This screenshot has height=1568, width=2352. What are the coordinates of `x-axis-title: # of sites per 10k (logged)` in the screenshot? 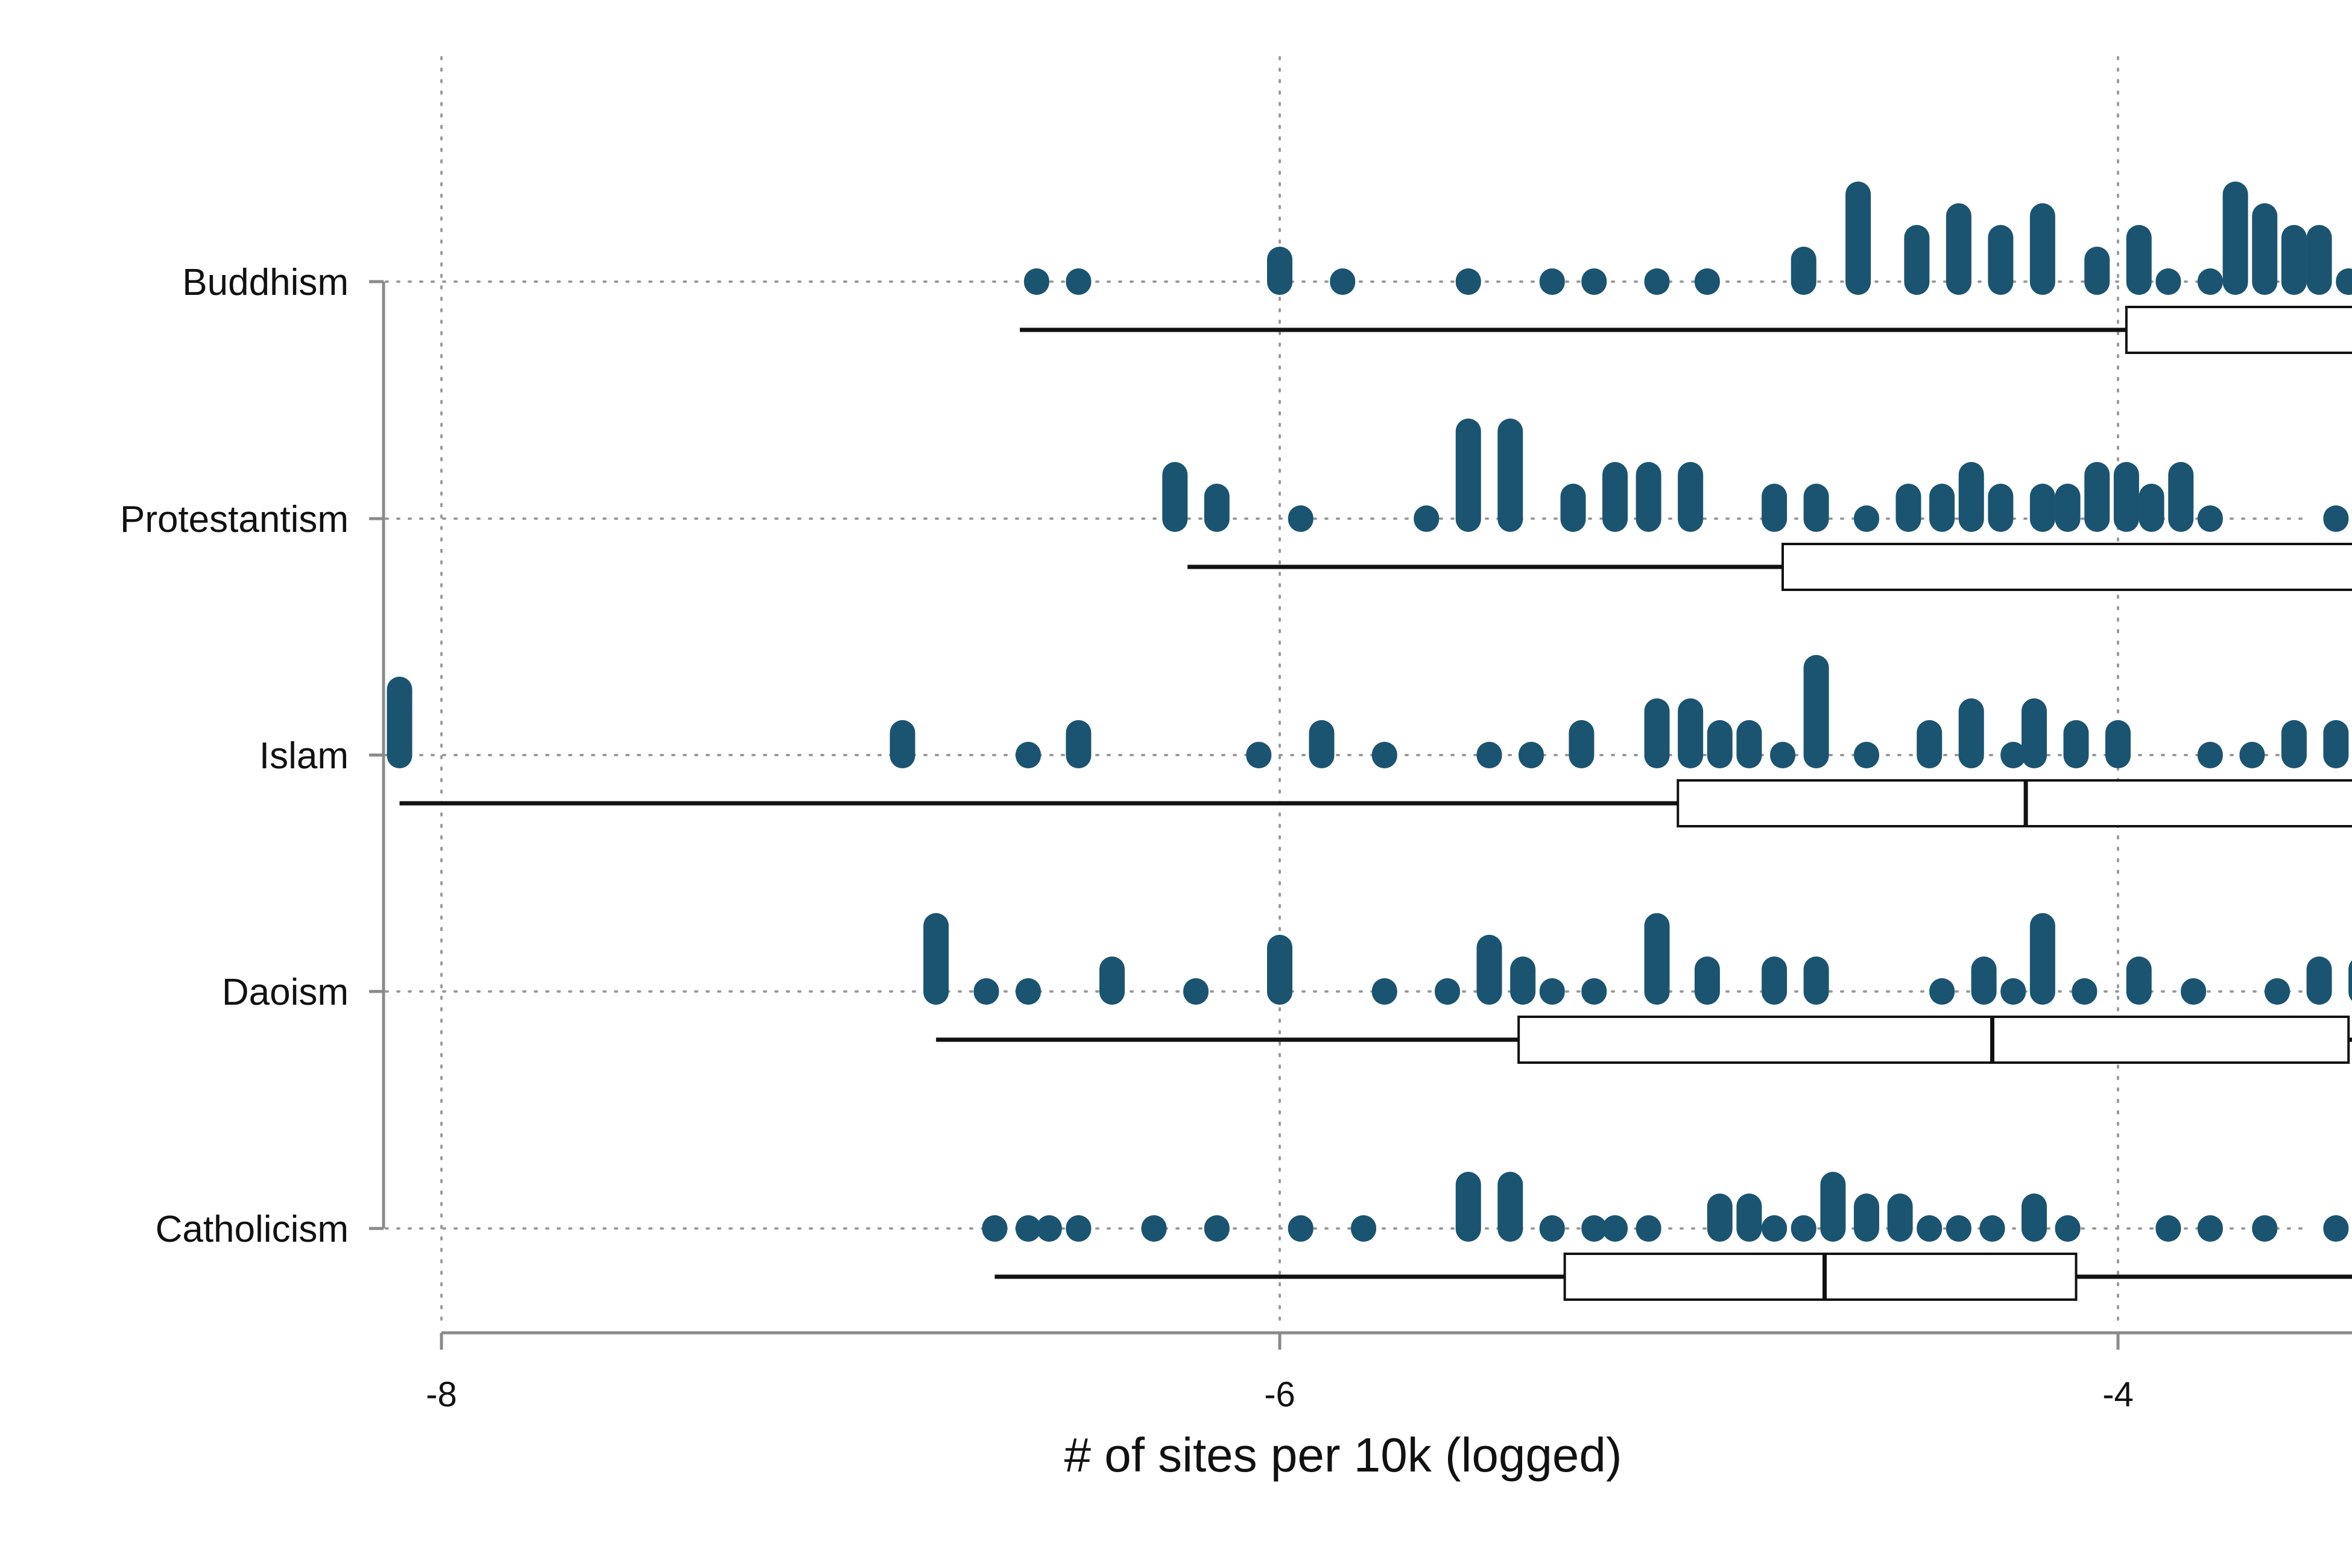 It's located at (1343, 1455).